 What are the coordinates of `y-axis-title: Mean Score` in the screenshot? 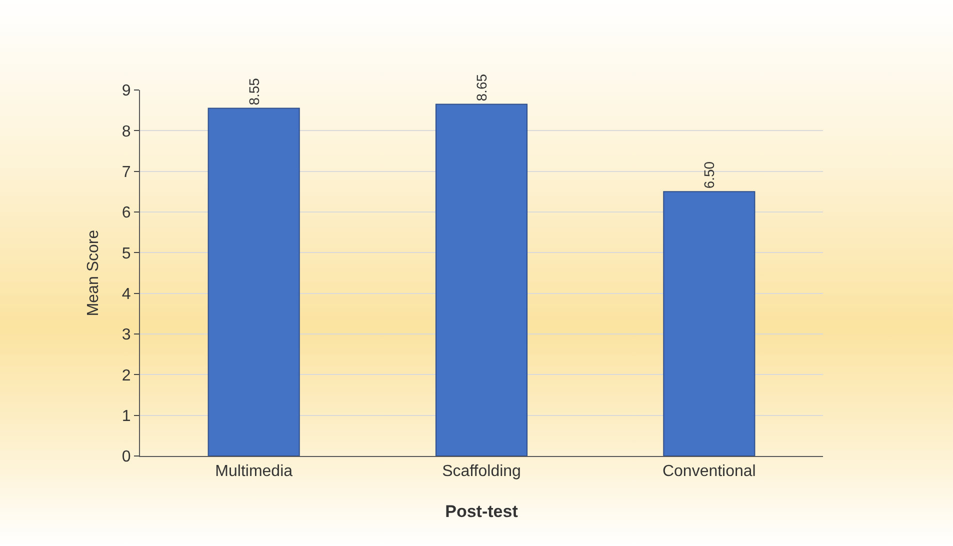 It's located at (93, 273).